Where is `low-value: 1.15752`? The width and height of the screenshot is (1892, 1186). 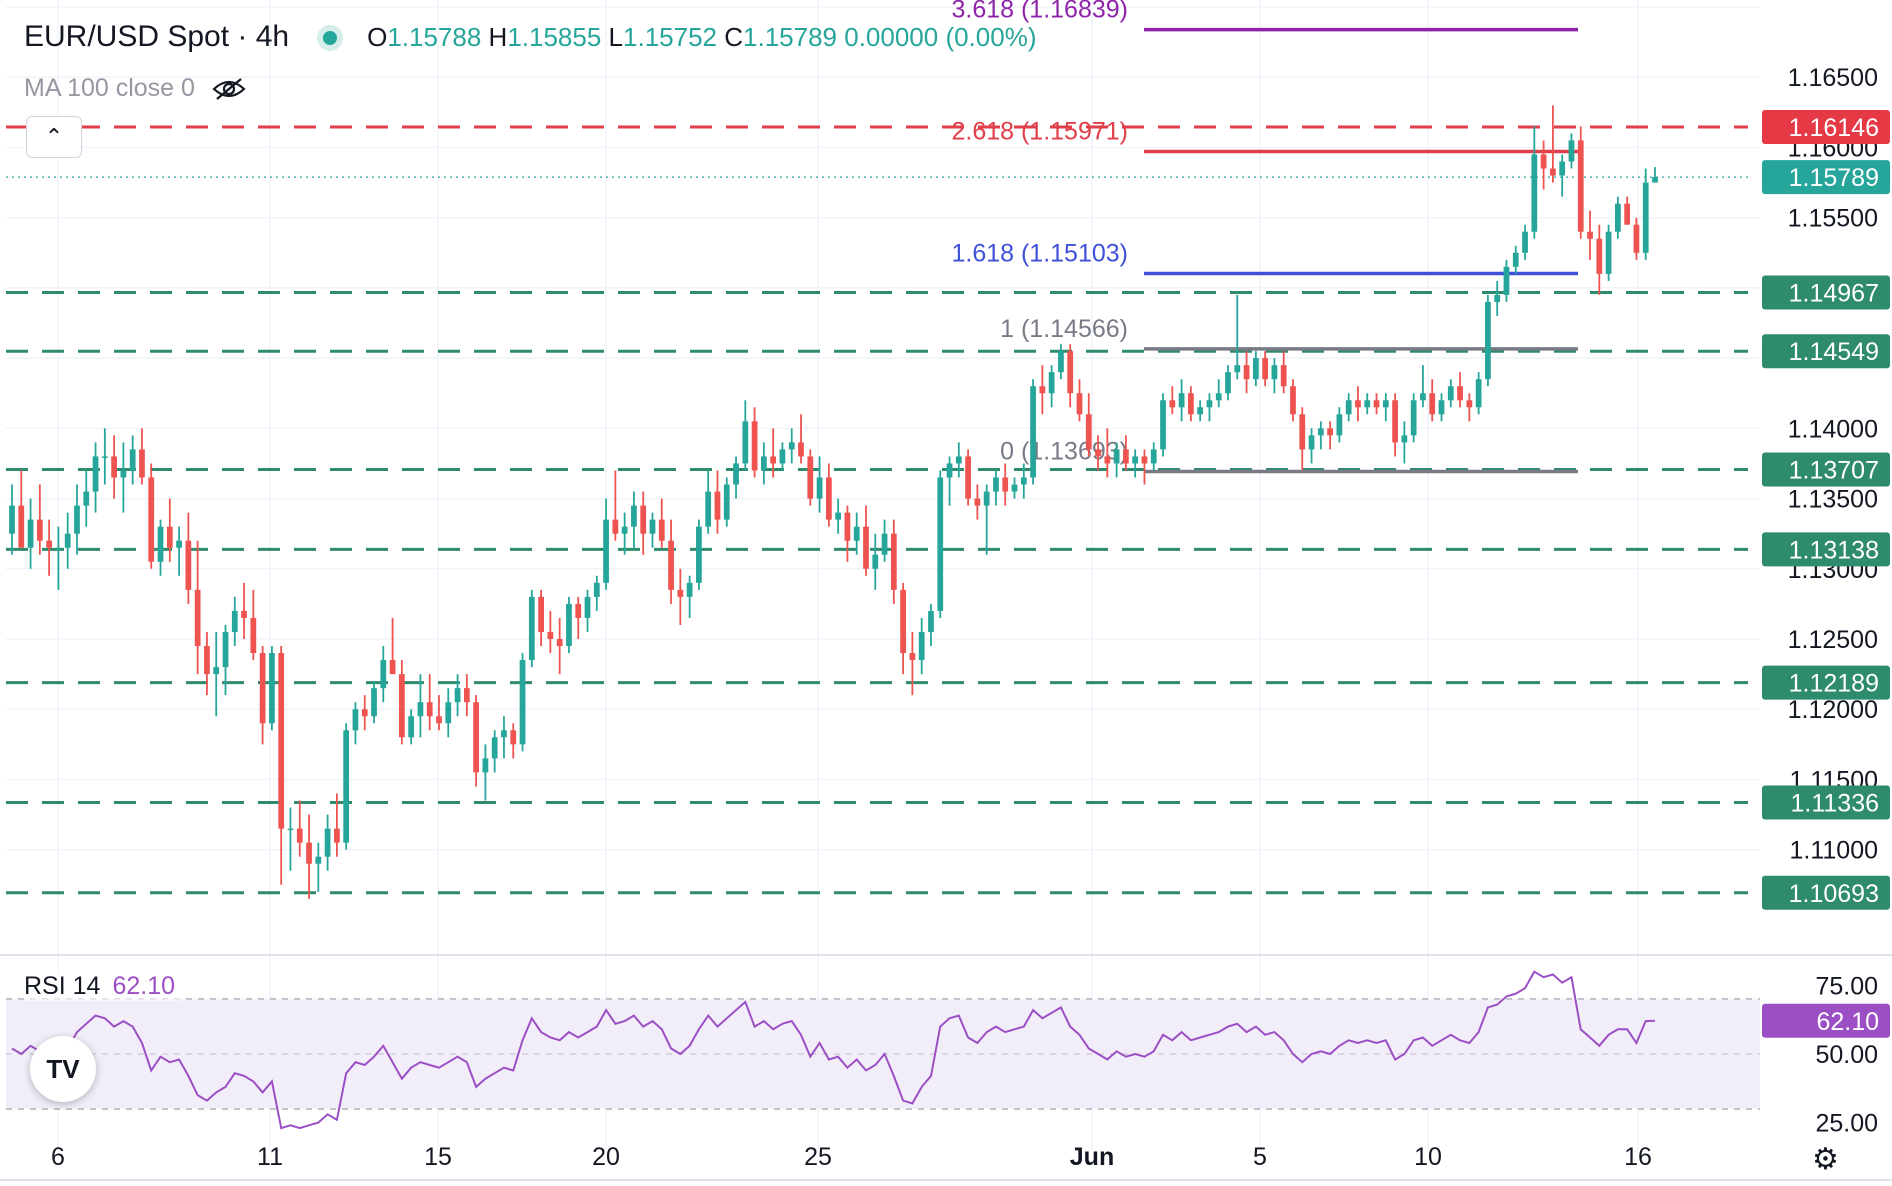 low-value: 1.15752 is located at coordinates (670, 37).